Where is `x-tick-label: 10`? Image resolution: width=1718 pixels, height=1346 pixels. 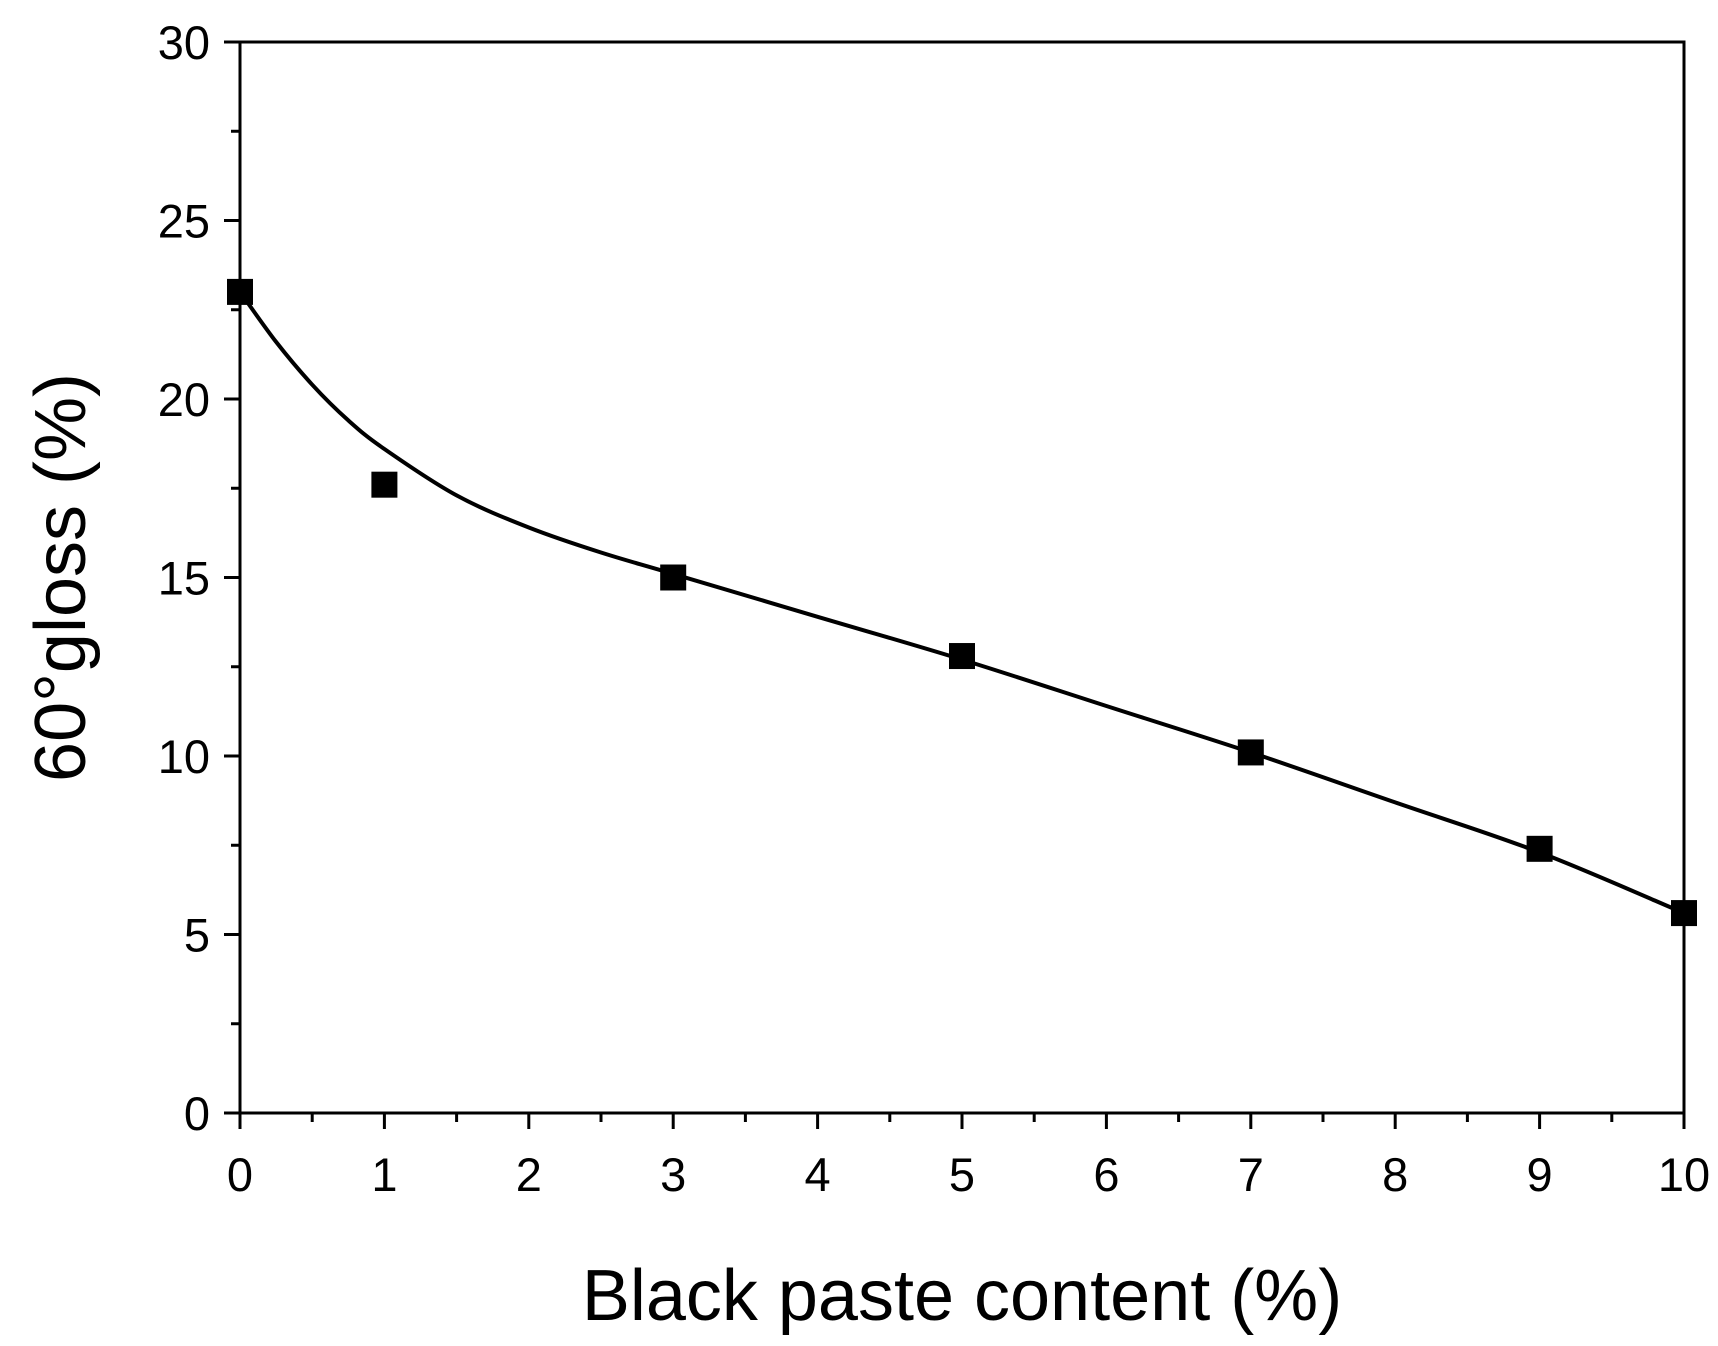 x-tick-label: 10 is located at coordinates (1684, 1174).